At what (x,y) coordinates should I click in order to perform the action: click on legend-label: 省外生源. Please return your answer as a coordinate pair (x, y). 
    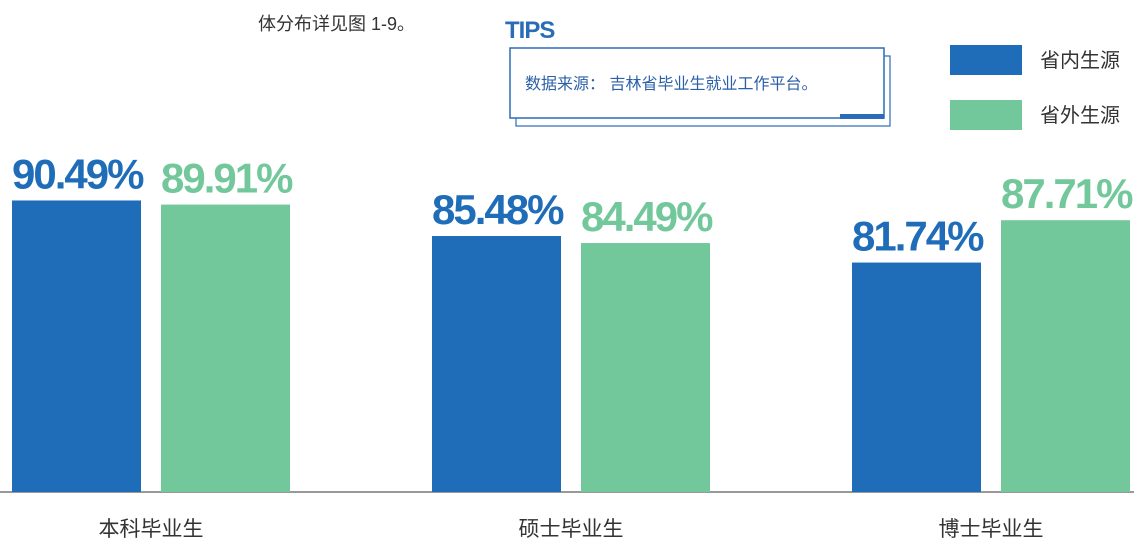
    Looking at the image, I should click on (1080, 115).